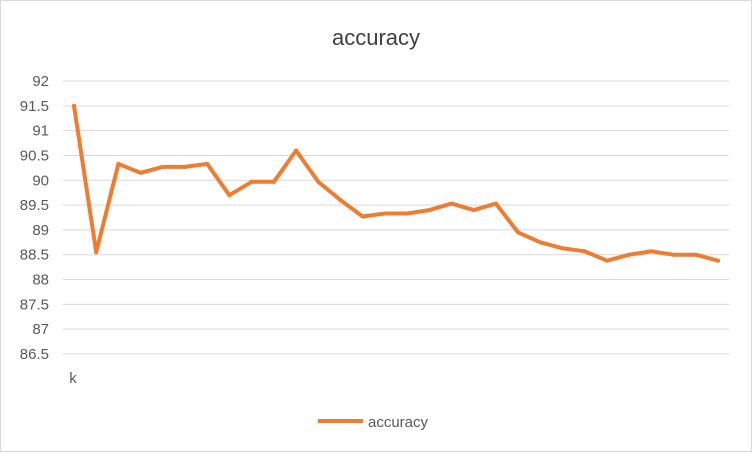 The image size is (752, 456). What do you see at coordinates (398, 422) in the screenshot?
I see `legend-label-accuracy: accuracy` at bounding box center [398, 422].